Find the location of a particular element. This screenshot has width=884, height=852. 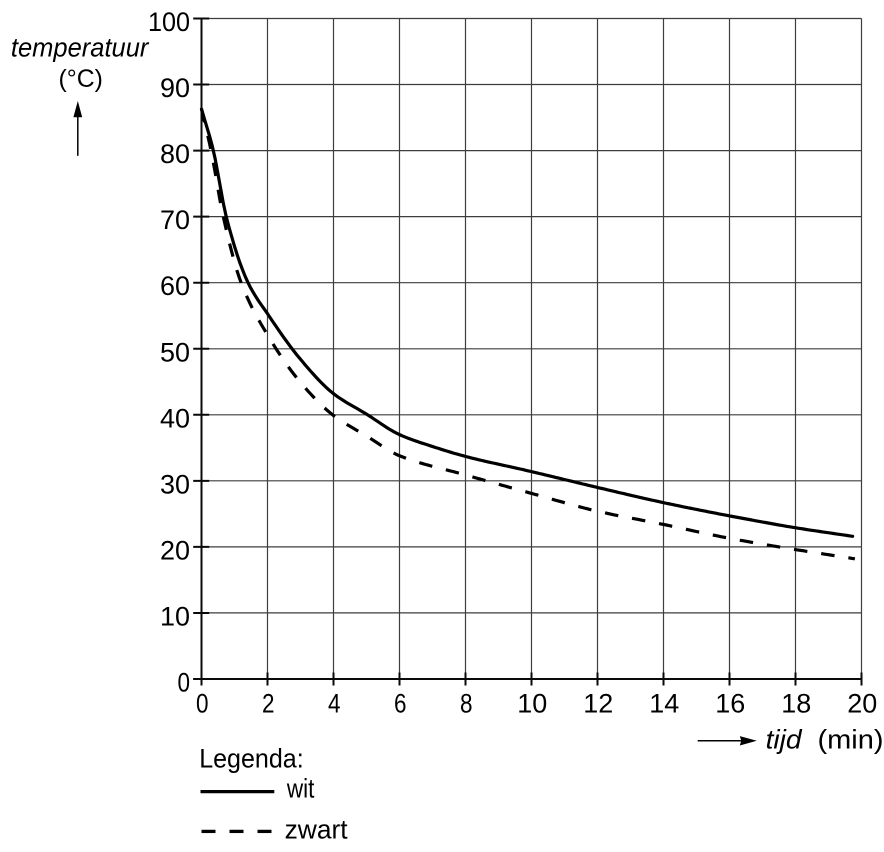

svg-text: 100 is located at coordinates (169, 21).